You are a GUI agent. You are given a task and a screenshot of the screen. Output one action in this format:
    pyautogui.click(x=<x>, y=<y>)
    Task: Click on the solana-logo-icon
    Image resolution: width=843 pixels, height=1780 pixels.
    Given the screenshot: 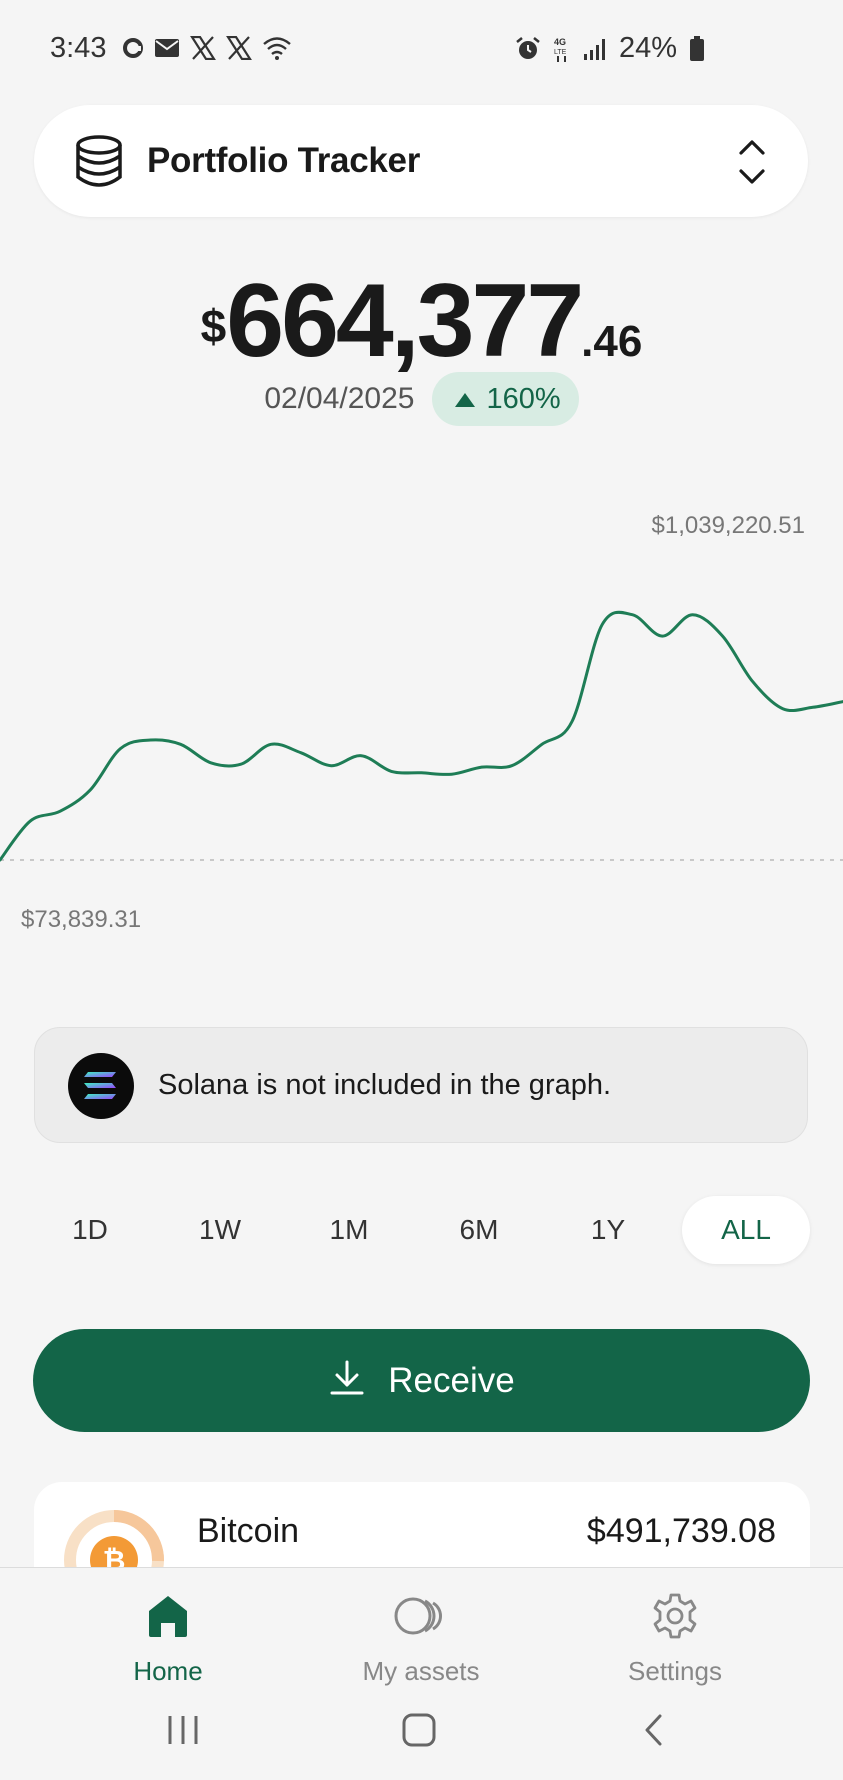 What is the action you would take?
    pyautogui.click(x=101, y=1086)
    